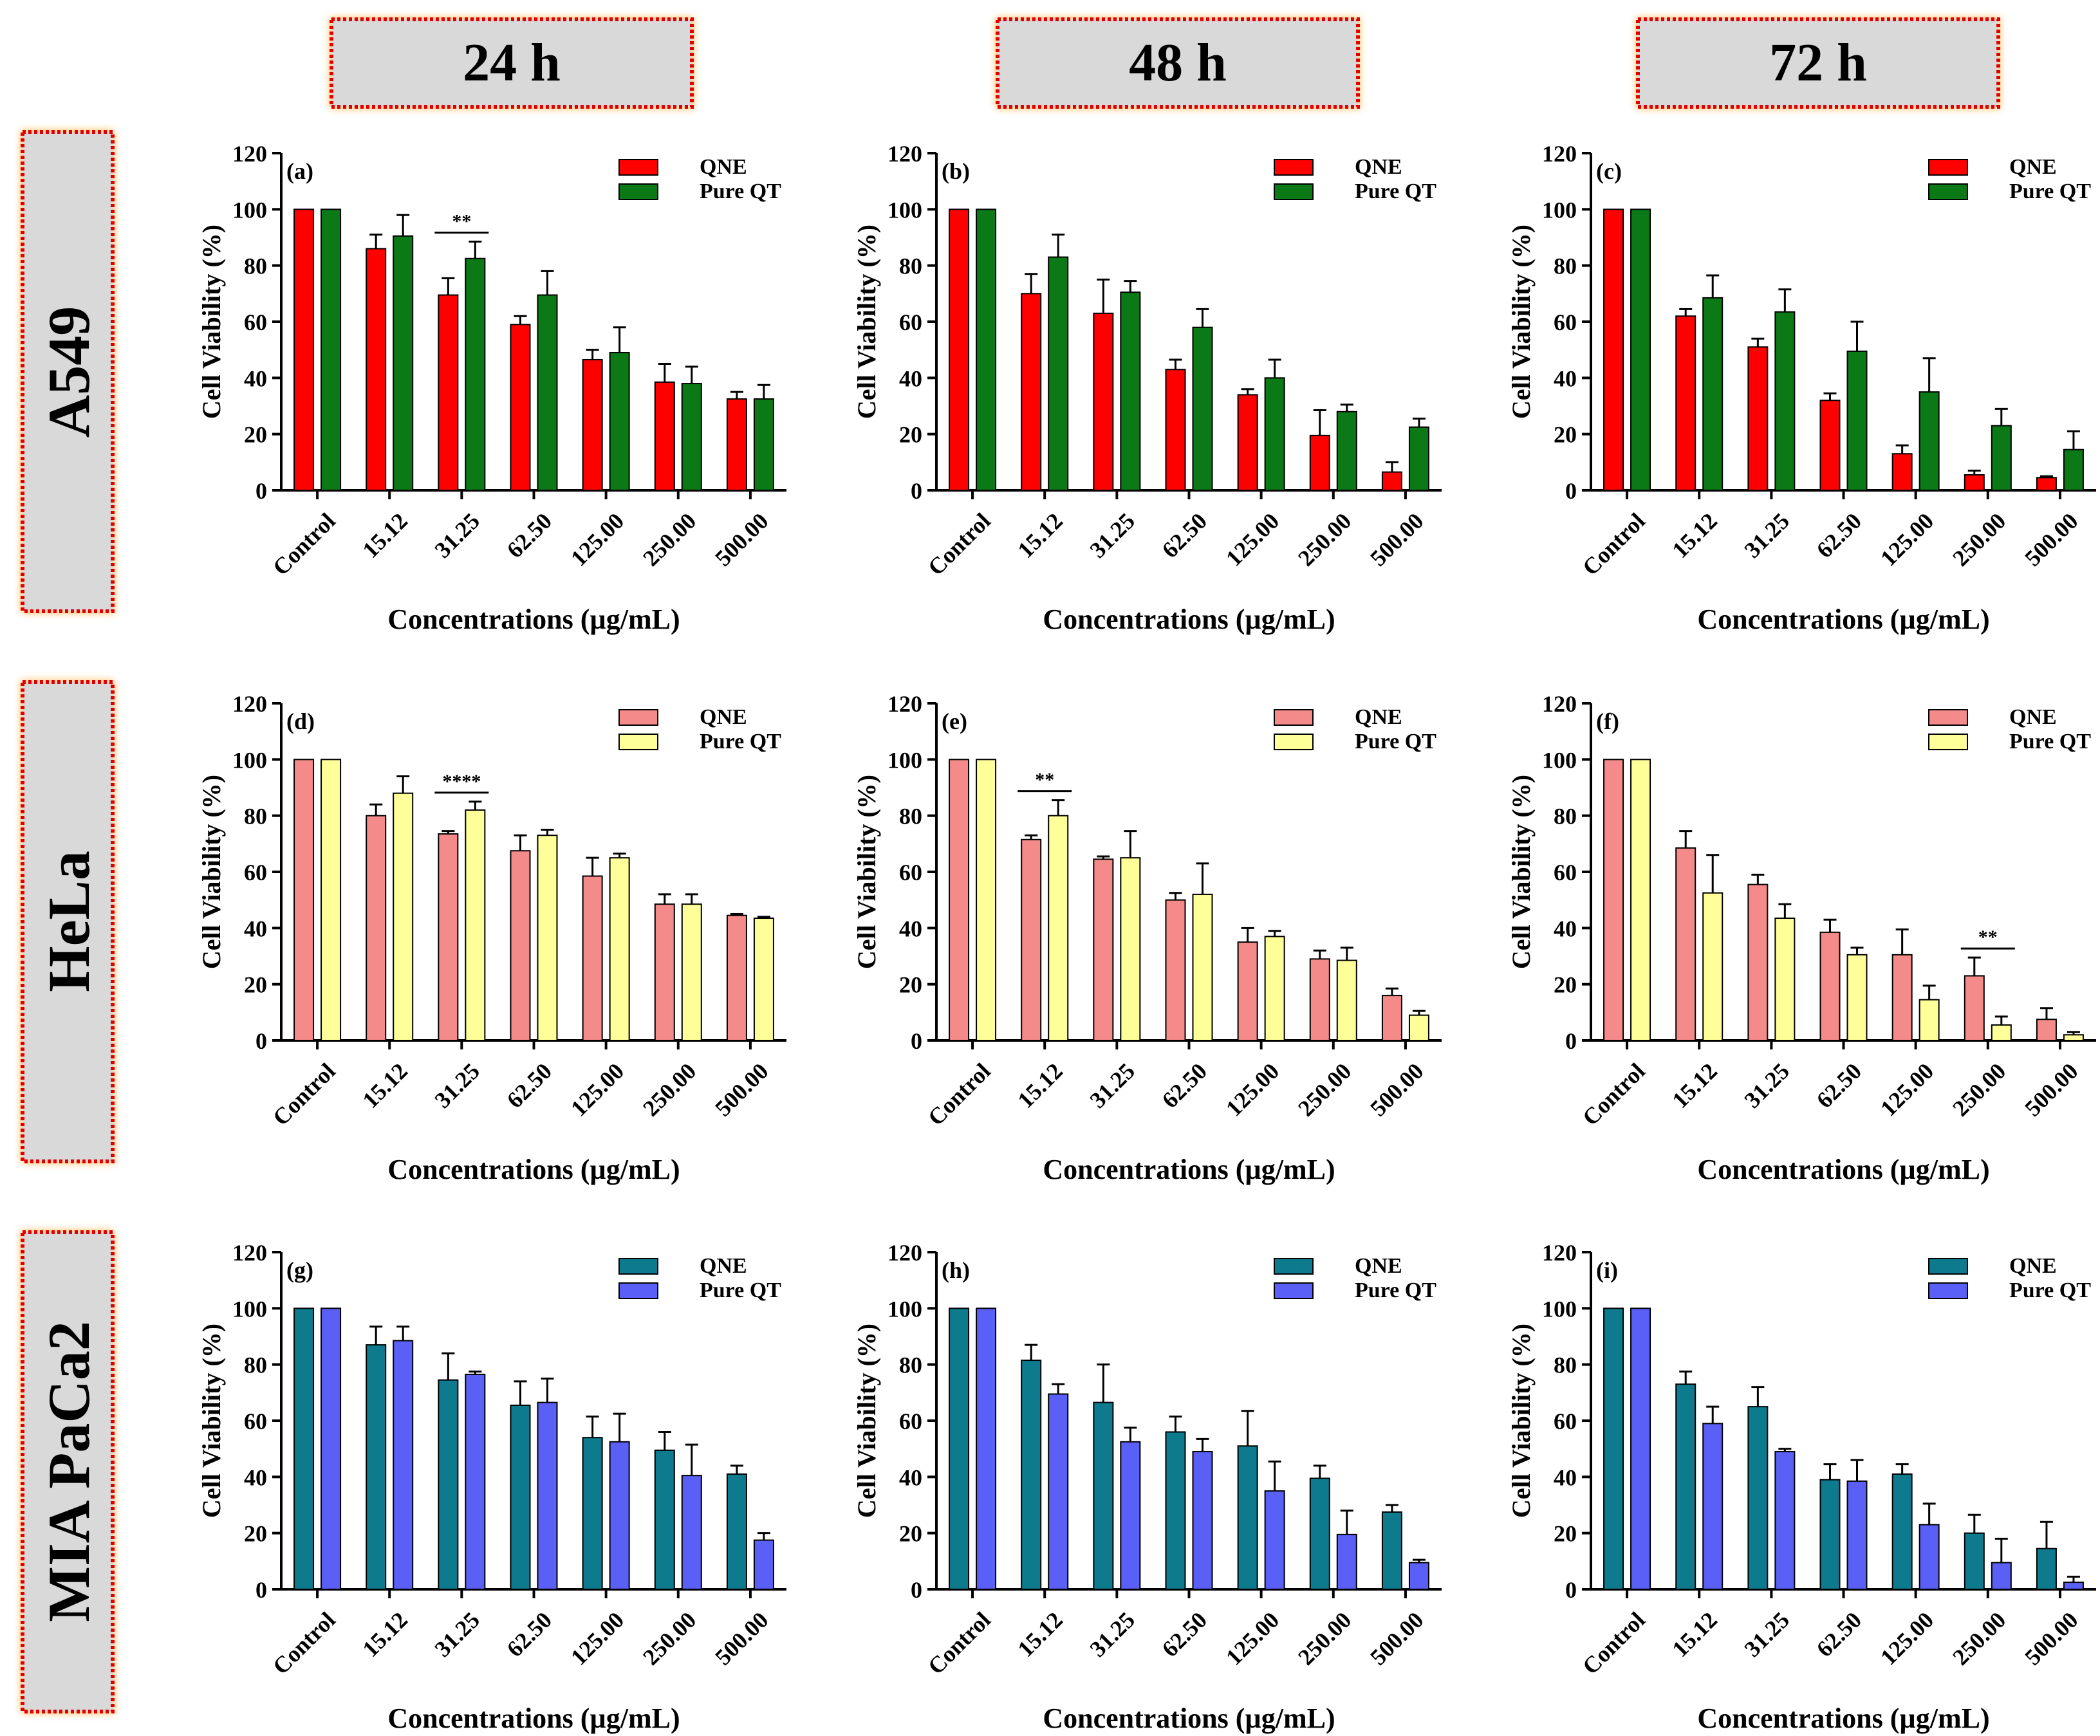 This screenshot has width=2100, height=1736. I want to click on row-header-hela-label: HeLa, so click(69, 921).